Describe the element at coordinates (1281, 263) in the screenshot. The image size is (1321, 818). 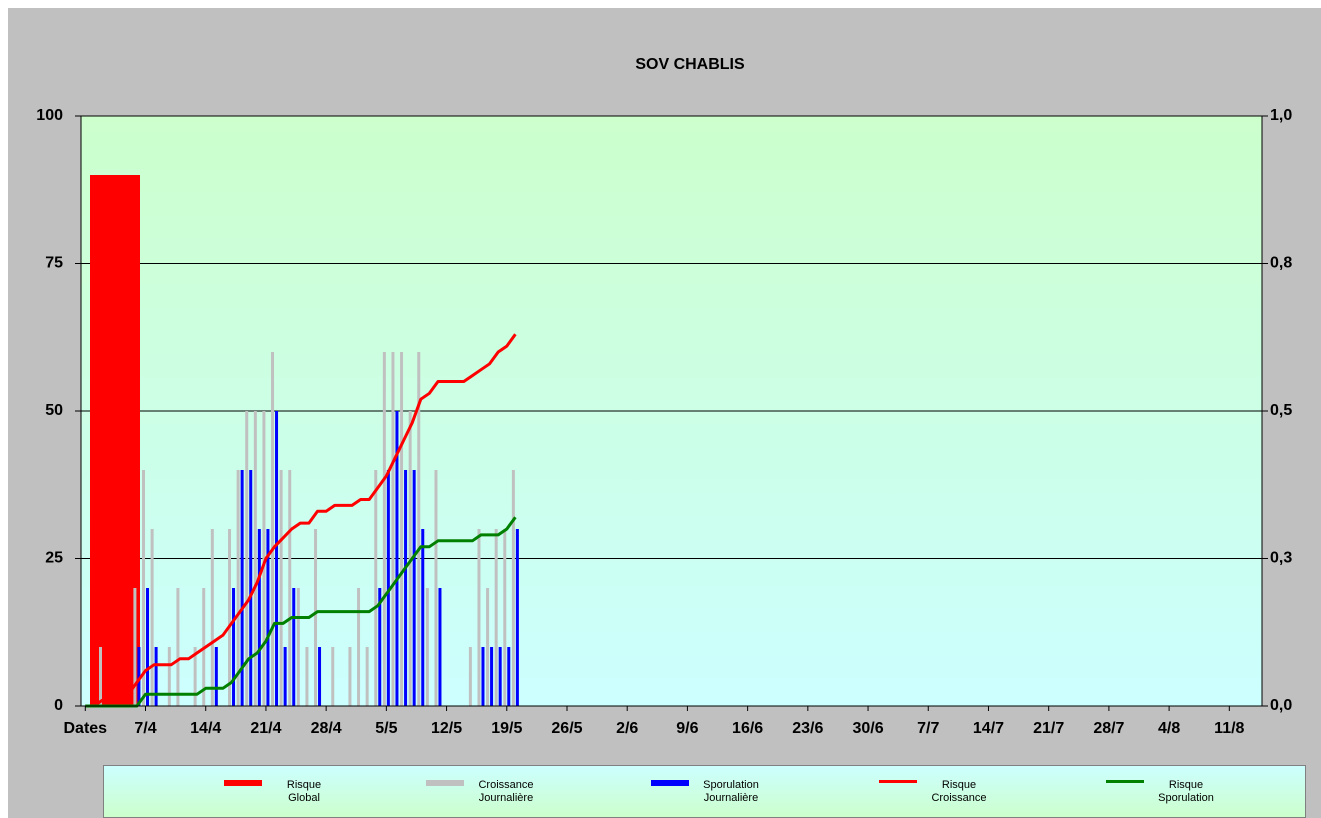
I see `y2-tick-label: 0,8` at that location.